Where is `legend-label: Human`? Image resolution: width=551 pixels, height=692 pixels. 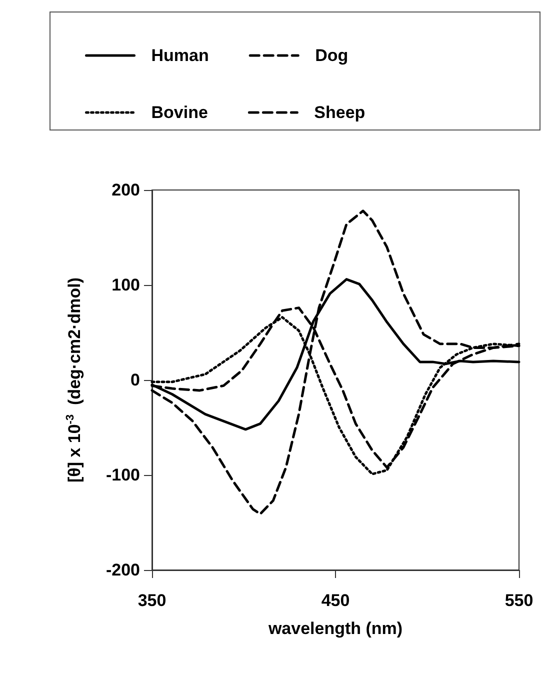
legend-label: Human is located at coordinates (180, 55).